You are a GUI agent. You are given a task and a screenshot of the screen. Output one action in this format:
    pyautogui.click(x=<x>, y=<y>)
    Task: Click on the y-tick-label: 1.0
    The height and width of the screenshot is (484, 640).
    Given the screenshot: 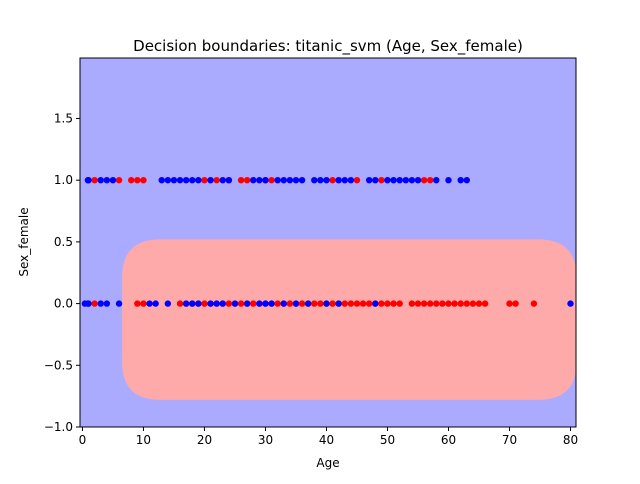 What is the action you would take?
    pyautogui.click(x=63, y=180)
    